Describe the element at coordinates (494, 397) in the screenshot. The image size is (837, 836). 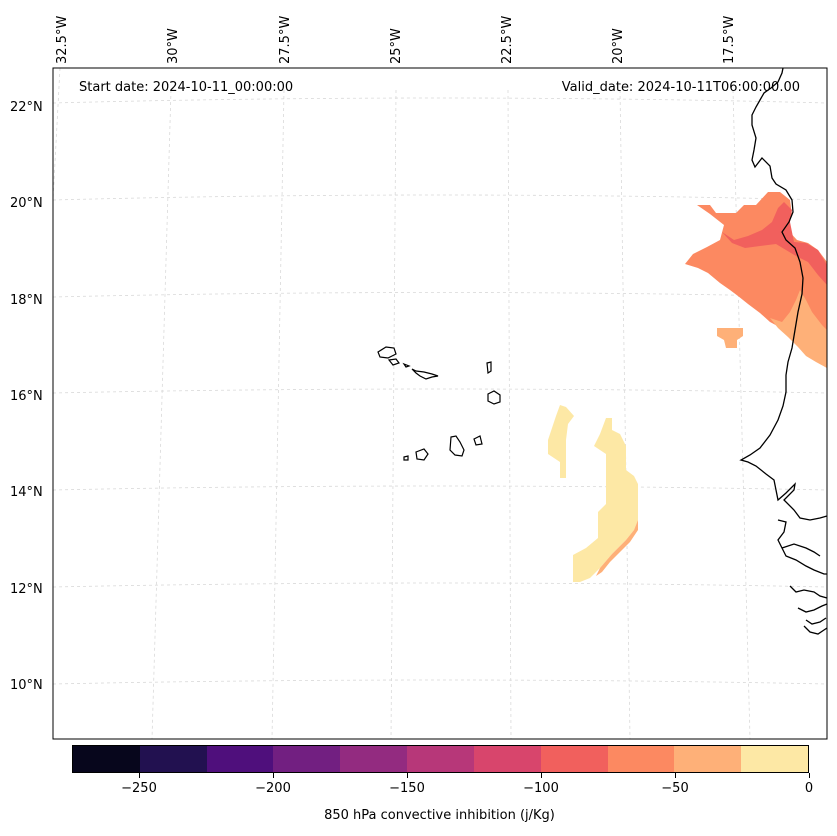
I see `island-boa-vista` at that location.